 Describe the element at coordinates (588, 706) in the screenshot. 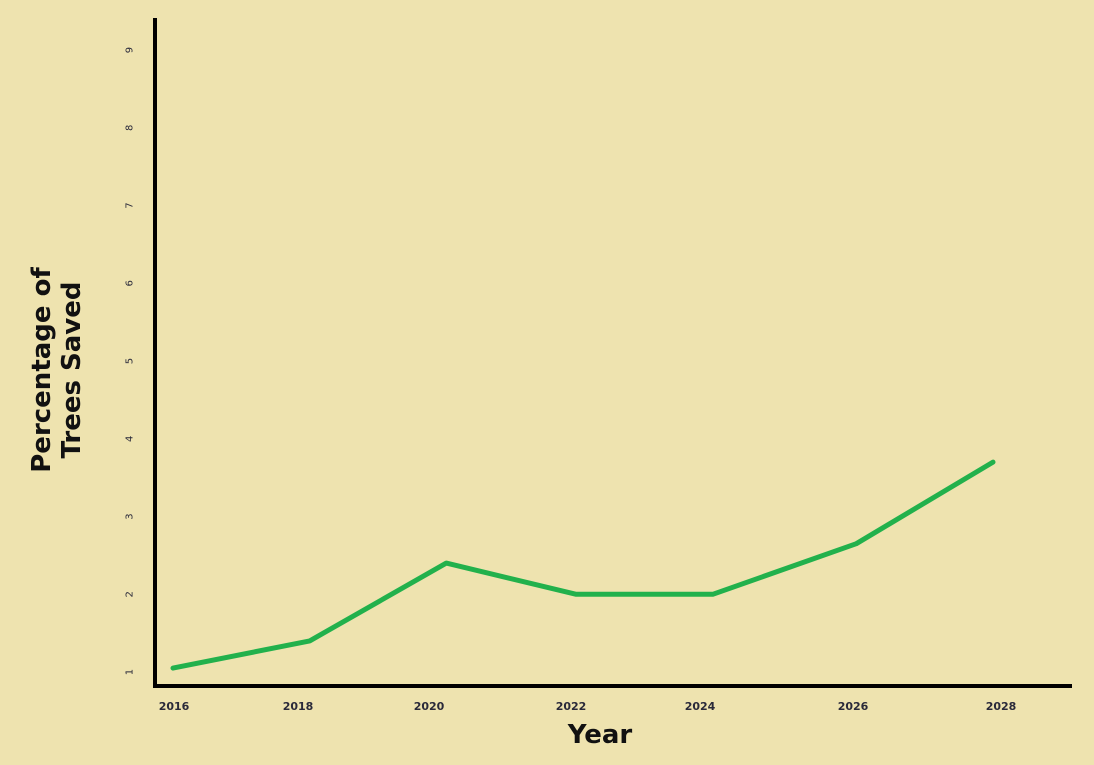

I see `x-tick-labels: 2016 2018 2020 2022 2024 2026 2028` at that location.